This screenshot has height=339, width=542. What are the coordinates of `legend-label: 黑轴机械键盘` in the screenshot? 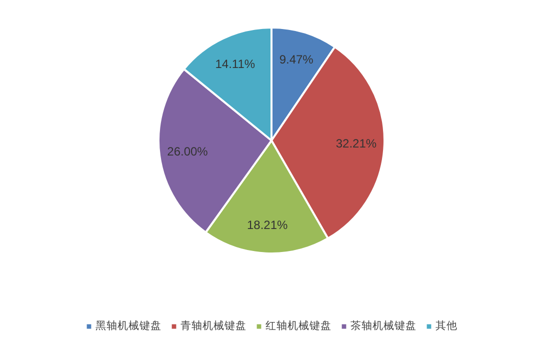 It's located at (129, 326).